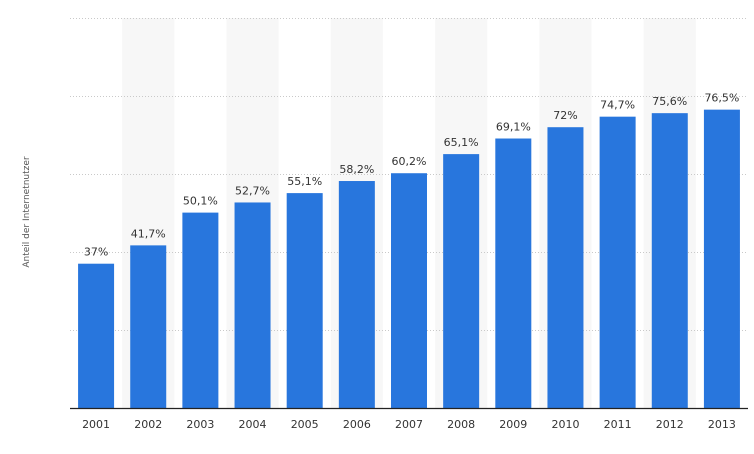  Describe the element at coordinates (200, 201) in the screenshot. I see `data-label-2003: 50,1%` at that location.